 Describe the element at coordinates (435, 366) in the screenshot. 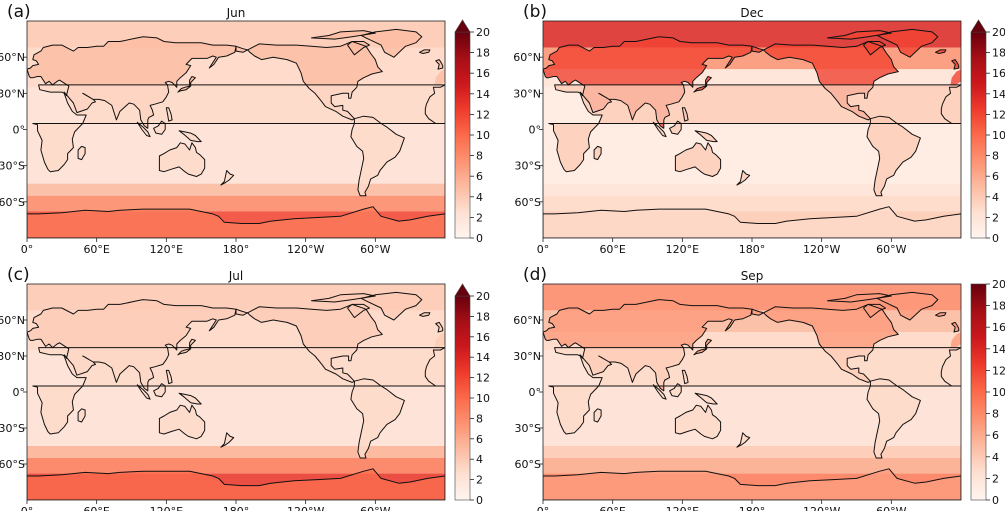

I see `land-fill-africa-west-wrap` at that location.